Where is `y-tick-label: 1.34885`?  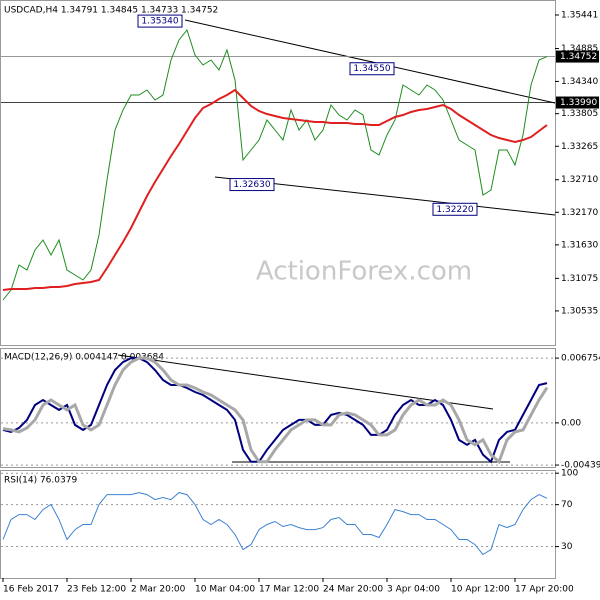 y-tick-label: 1.34885 is located at coordinates (579, 49).